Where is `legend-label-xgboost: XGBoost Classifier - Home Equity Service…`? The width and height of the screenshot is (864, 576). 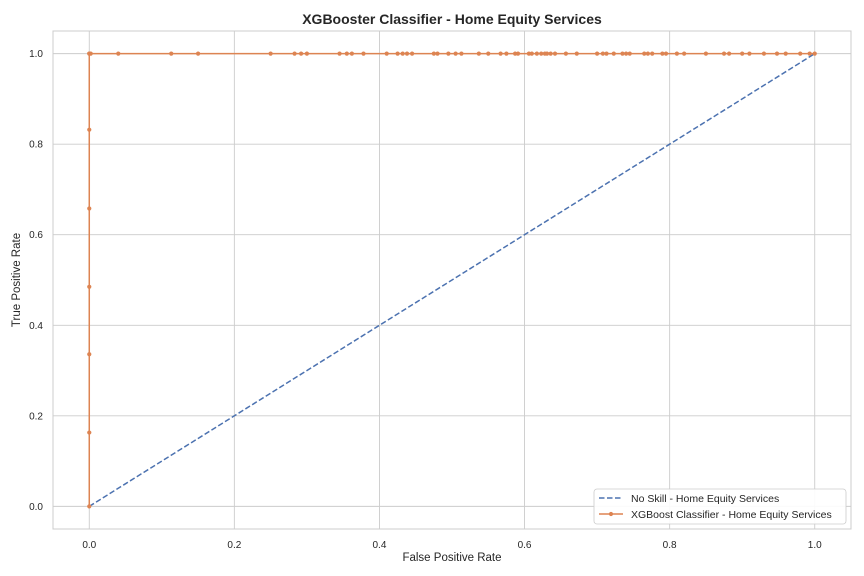 legend-label-xgboost: XGBoost Classifier - Home Equity Service… is located at coordinates (731, 515).